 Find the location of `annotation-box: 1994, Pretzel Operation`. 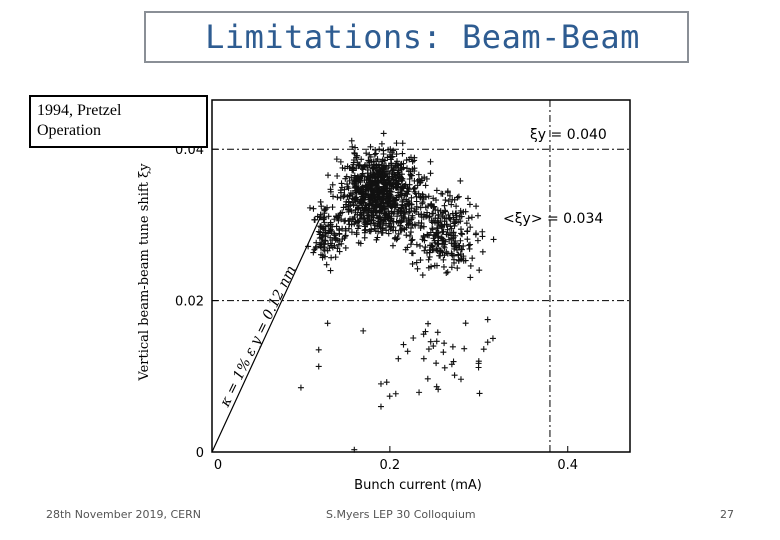

annotation-box: 1994, Pretzel Operation is located at coordinates (118, 121).